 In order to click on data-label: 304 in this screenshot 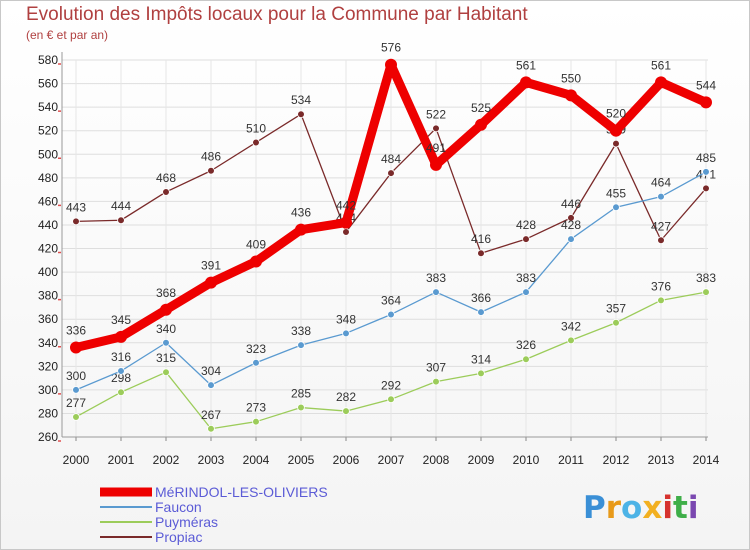, I will do `click(211, 371)`.